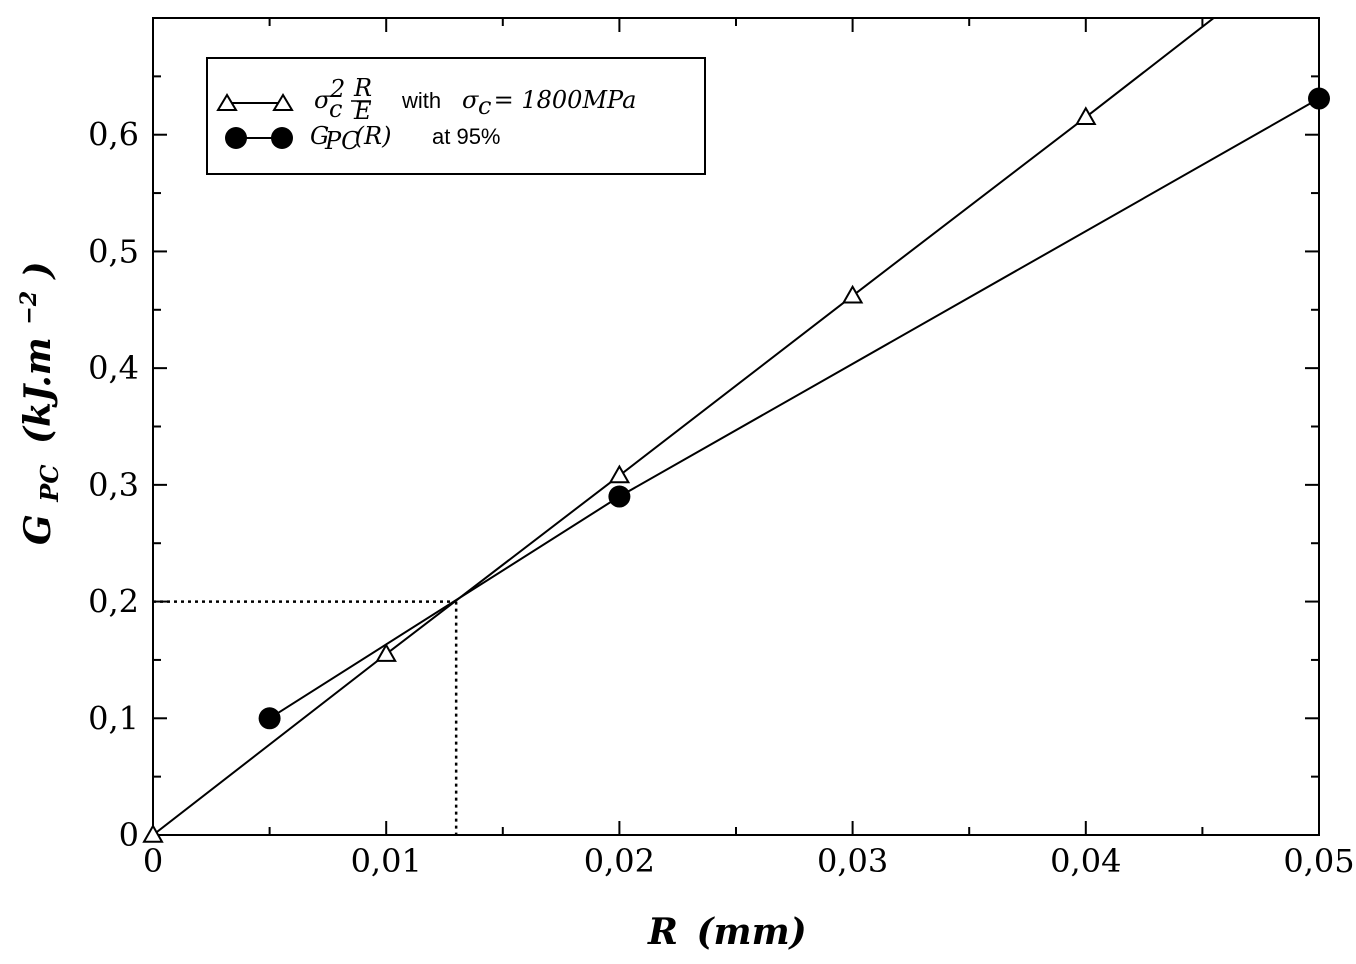 The height and width of the screenshot is (964, 1356). I want to click on y-tick-label: 0,4, so click(113, 368).